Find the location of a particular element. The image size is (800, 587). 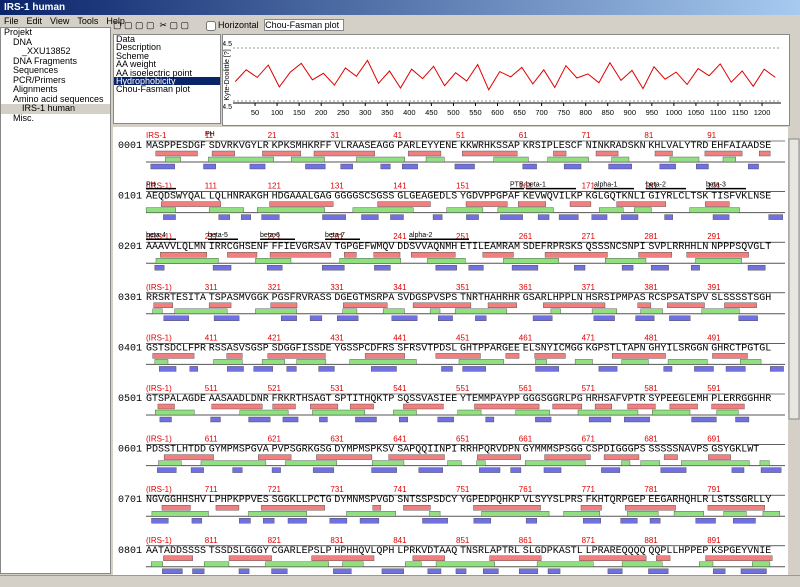

menu-item: File is located at coordinates (11, 21).